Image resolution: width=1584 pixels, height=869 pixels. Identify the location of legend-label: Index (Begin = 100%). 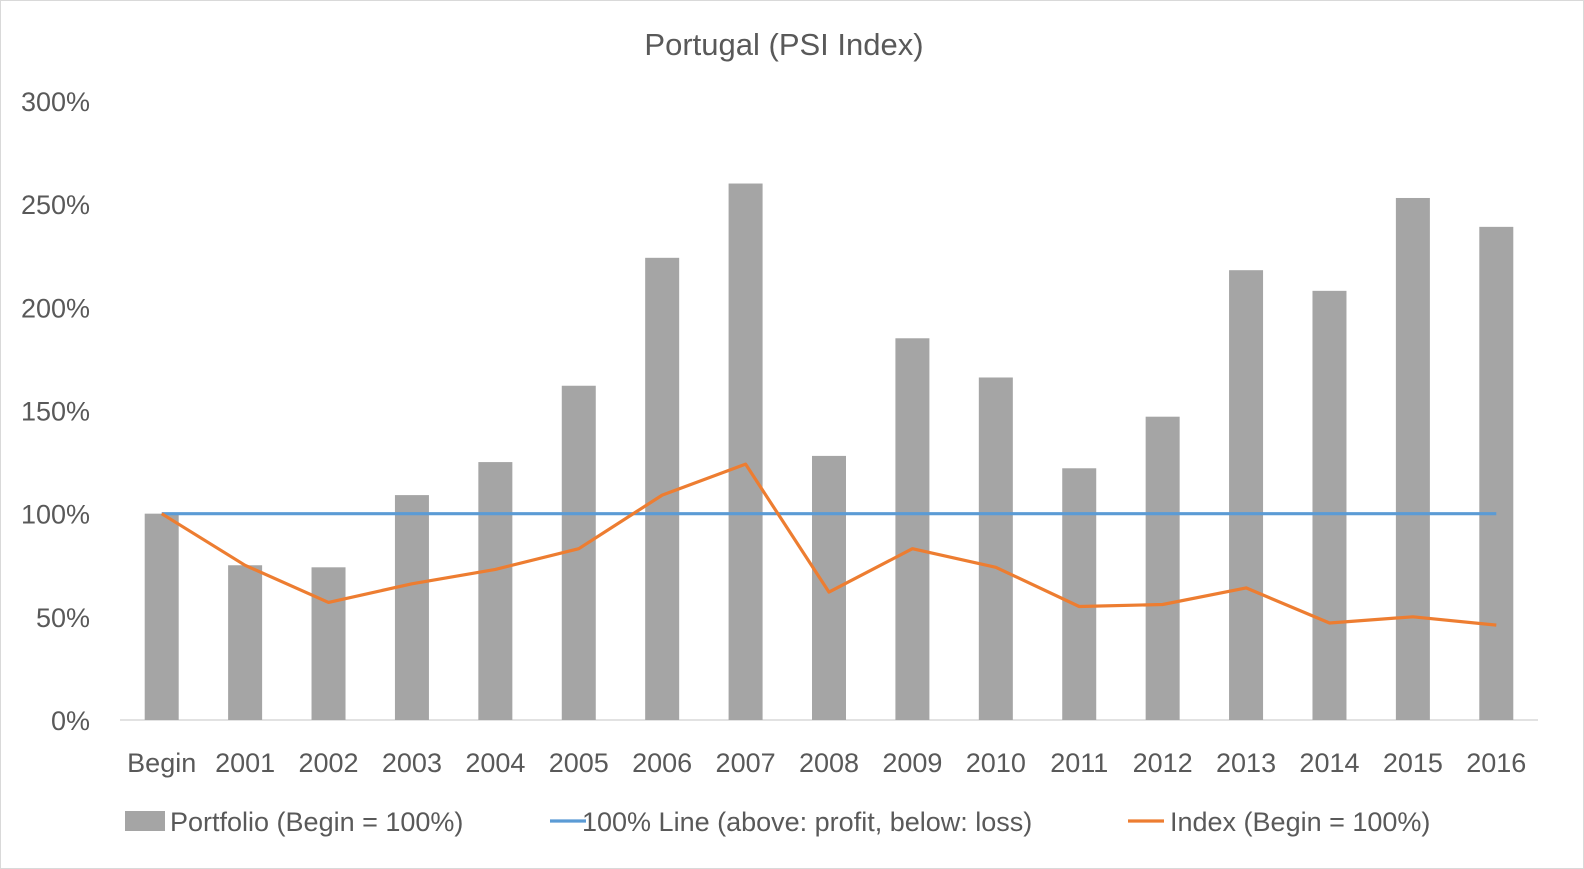
(1300, 822).